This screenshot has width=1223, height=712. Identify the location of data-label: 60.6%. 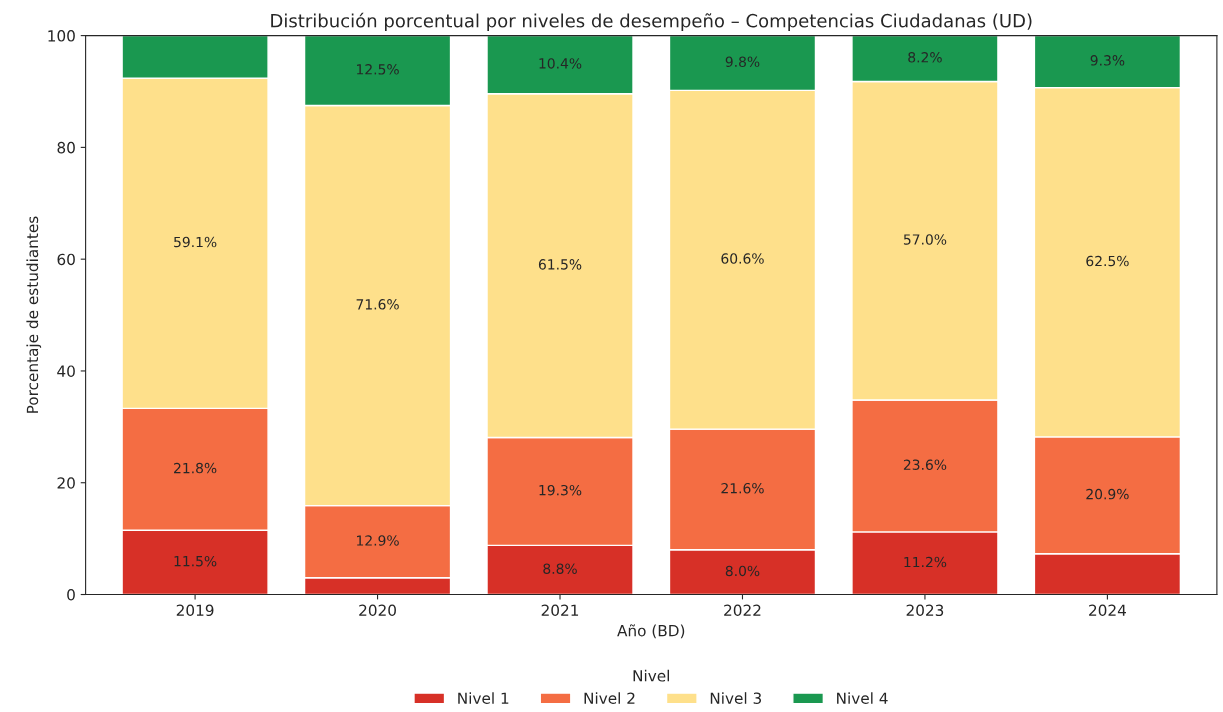
(742, 258).